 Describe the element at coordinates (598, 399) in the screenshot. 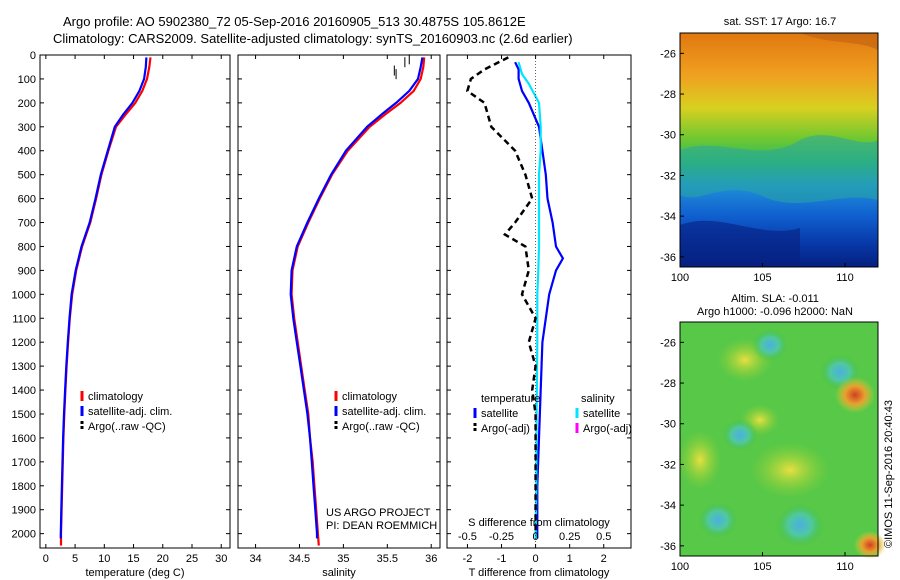

I see `legend-heading: salinity` at that location.